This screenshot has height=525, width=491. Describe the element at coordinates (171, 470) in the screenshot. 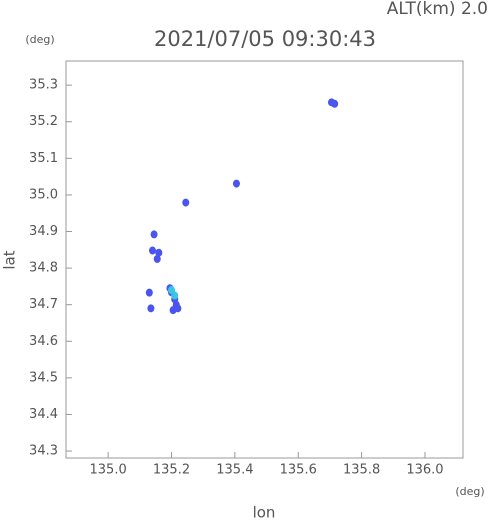

I see `x-tick-label: 135.2` at that location.